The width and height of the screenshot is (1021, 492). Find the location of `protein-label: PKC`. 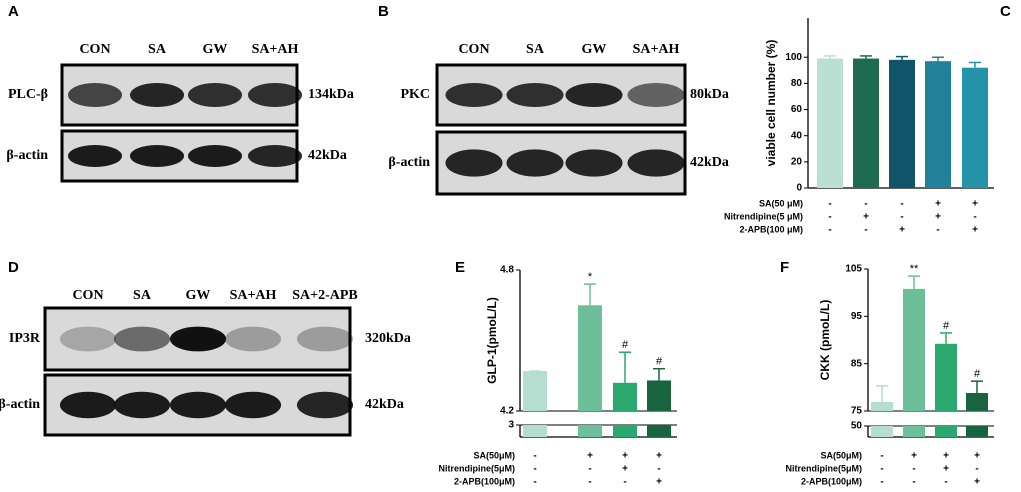

protein-label: PKC is located at coordinates (415, 94).